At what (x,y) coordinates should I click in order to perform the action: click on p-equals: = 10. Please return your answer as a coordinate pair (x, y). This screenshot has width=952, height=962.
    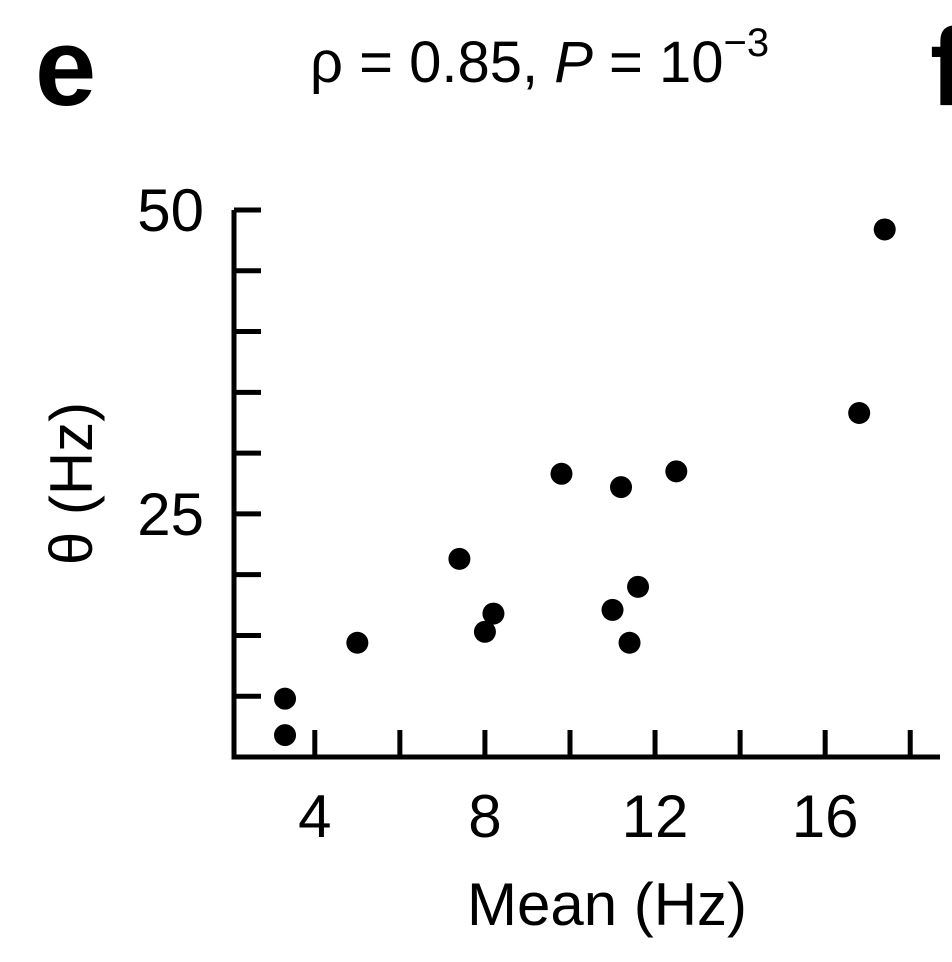
    Looking at the image, I should click on (658, 62).